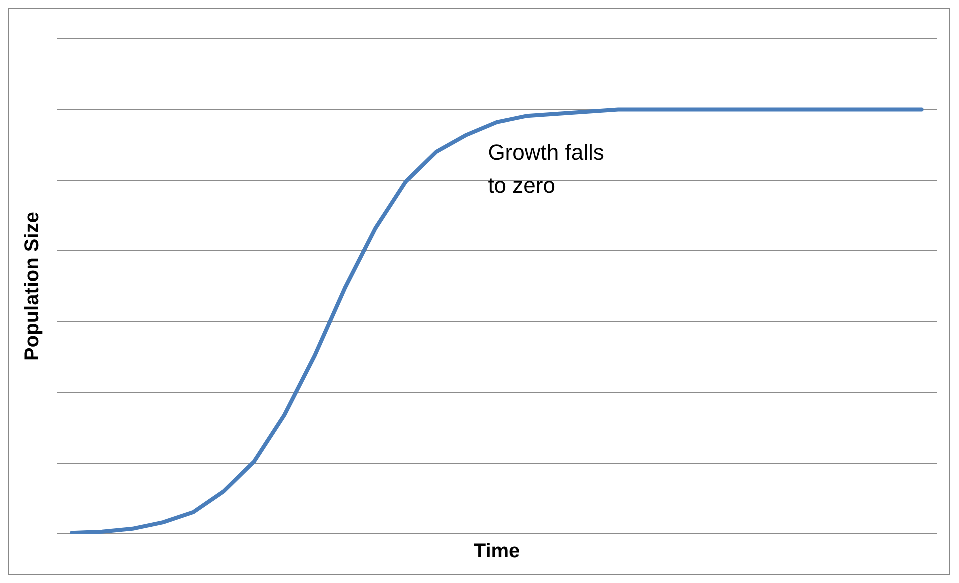  What do you see at coordinates (497, 551) in the screenshot?
I see `x-axis-title: Time` at bounding box center [497, 551].